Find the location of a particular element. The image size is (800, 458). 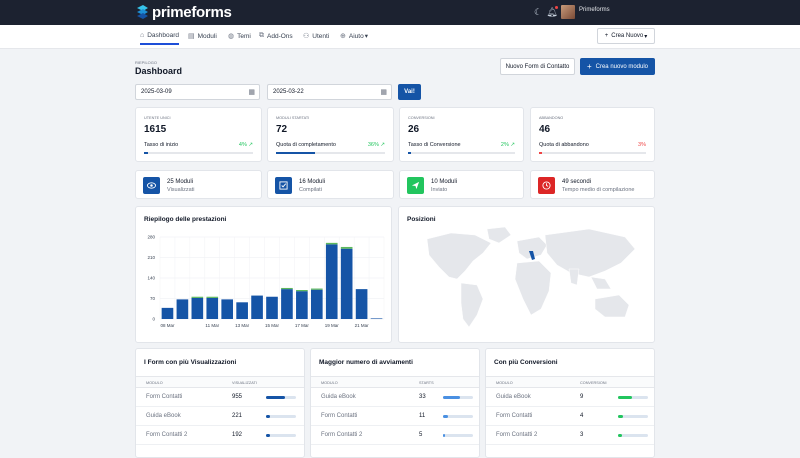

x-tick-label: 19 Mar is located at coordinates (332, 325).